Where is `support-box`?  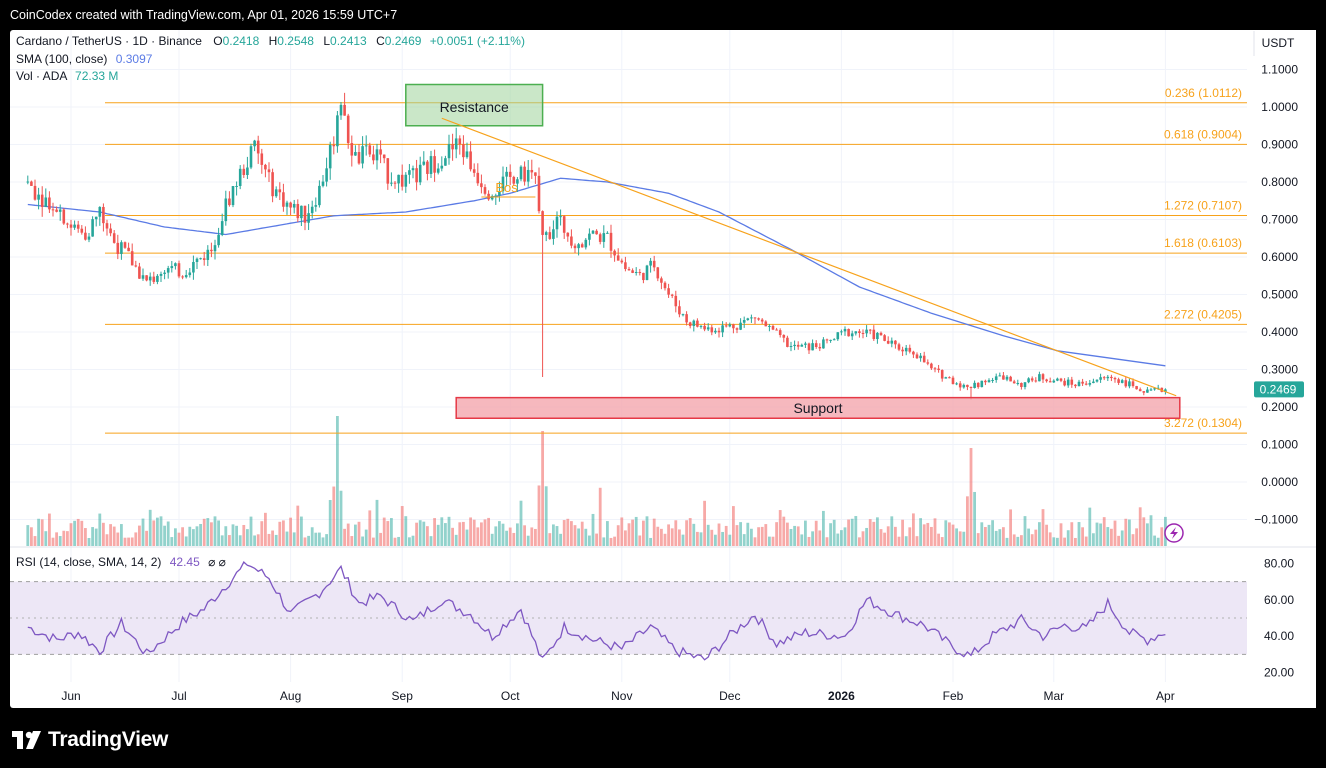
support-box is located at coordinates (818, 407).